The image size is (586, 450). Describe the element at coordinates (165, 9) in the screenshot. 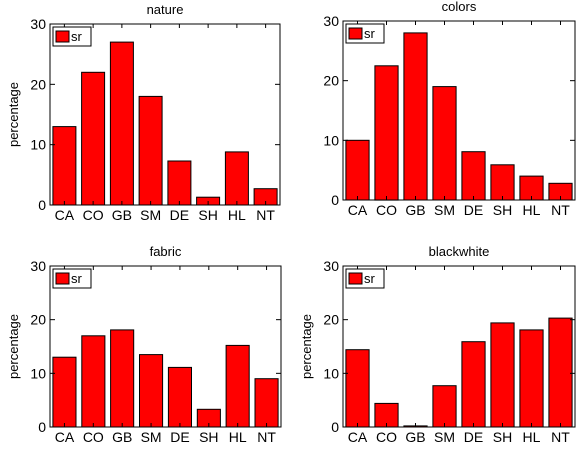

I see `chart-title: nature` at that location.